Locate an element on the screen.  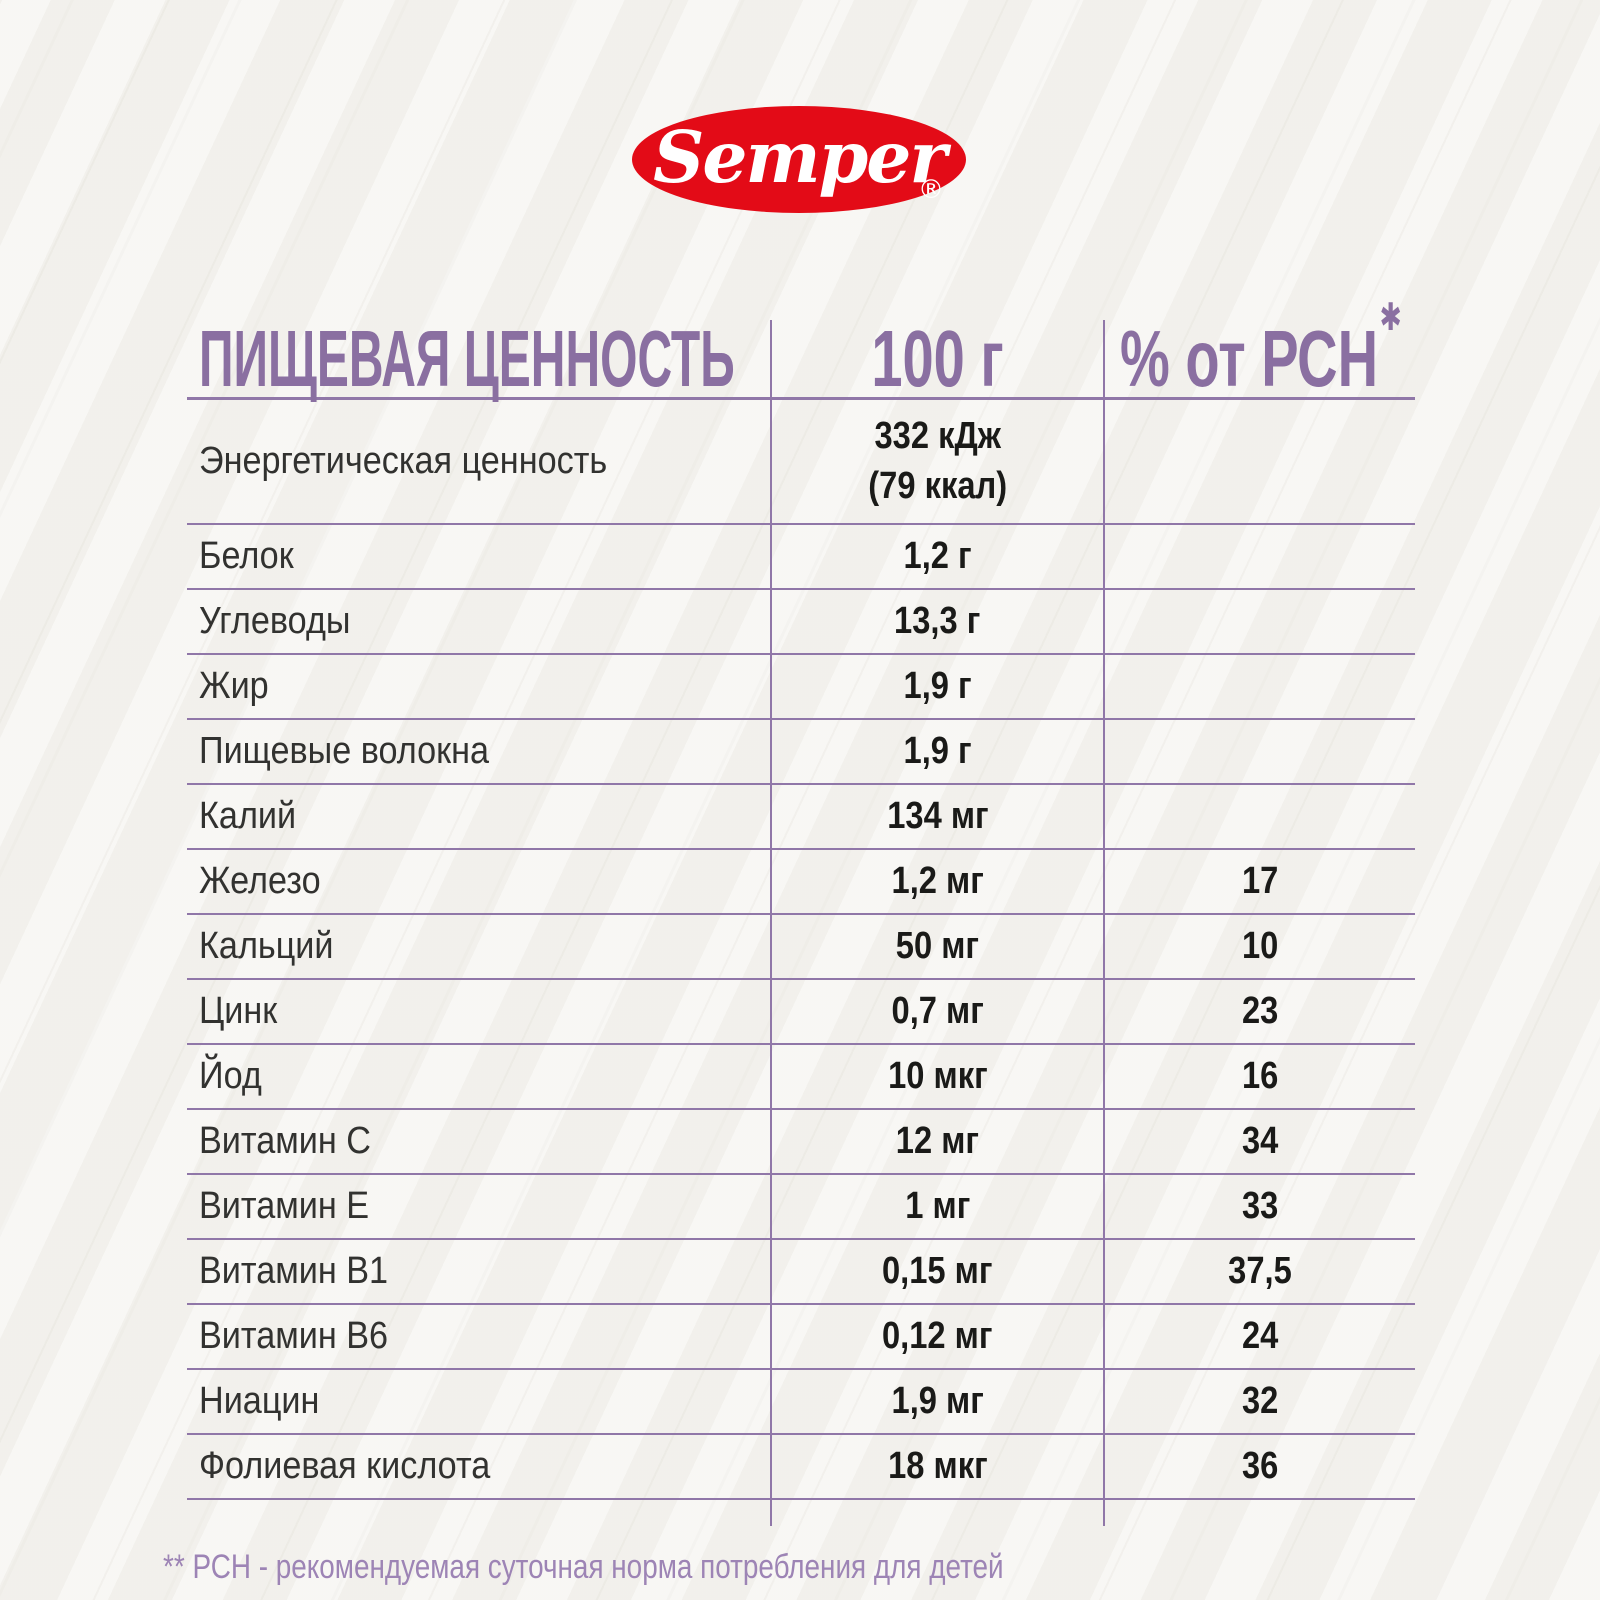
nutrient-value-cell: 1 мг is located at coordinates (936, 1207).